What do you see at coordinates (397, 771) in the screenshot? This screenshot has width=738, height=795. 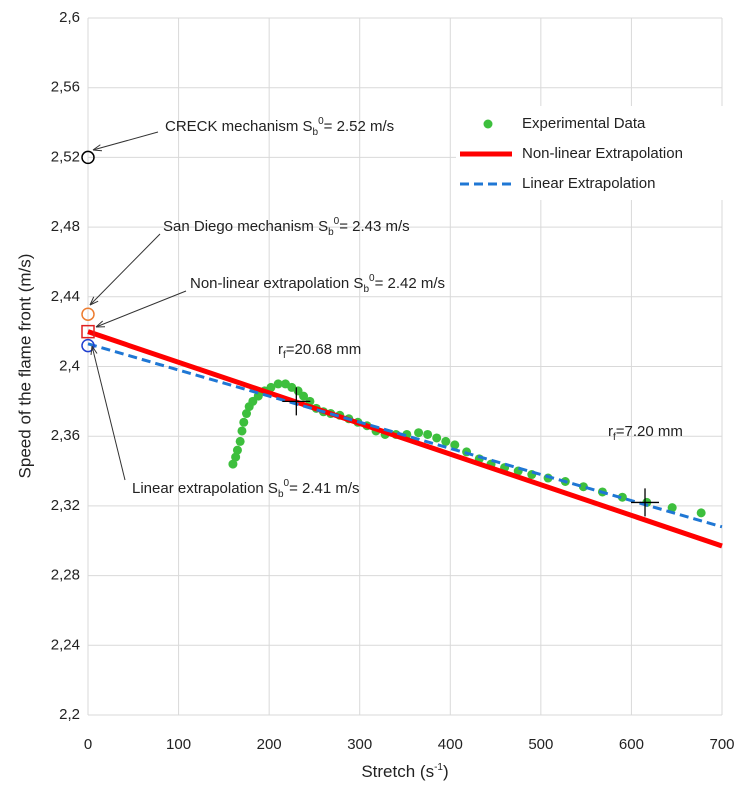 I see `label-text: Stretch (s` at bounding box center [397, 771].